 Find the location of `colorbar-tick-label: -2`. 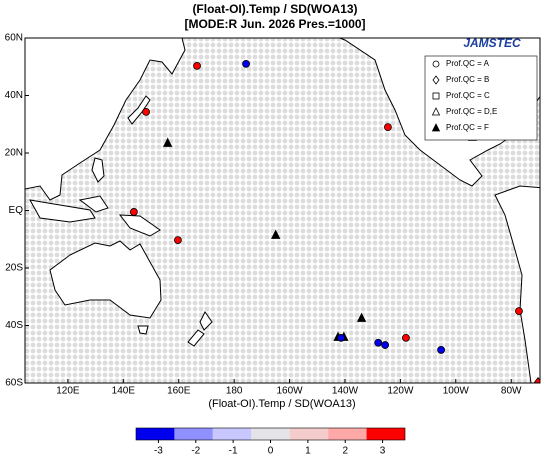

colorbar-tick-label: -2 is located at coordinates (195, 451).